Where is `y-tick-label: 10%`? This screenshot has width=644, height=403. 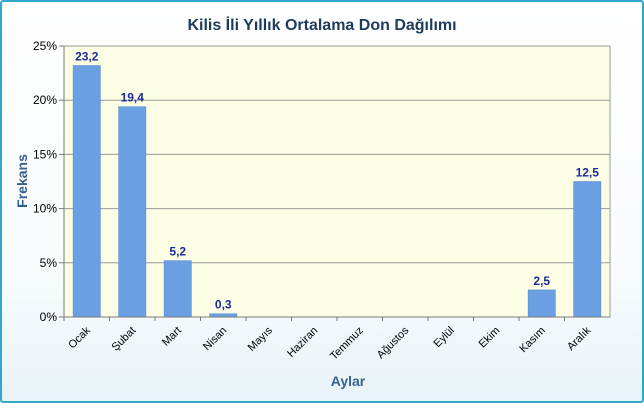 y-tick-label: 10% is located at coordinates (45, 209).